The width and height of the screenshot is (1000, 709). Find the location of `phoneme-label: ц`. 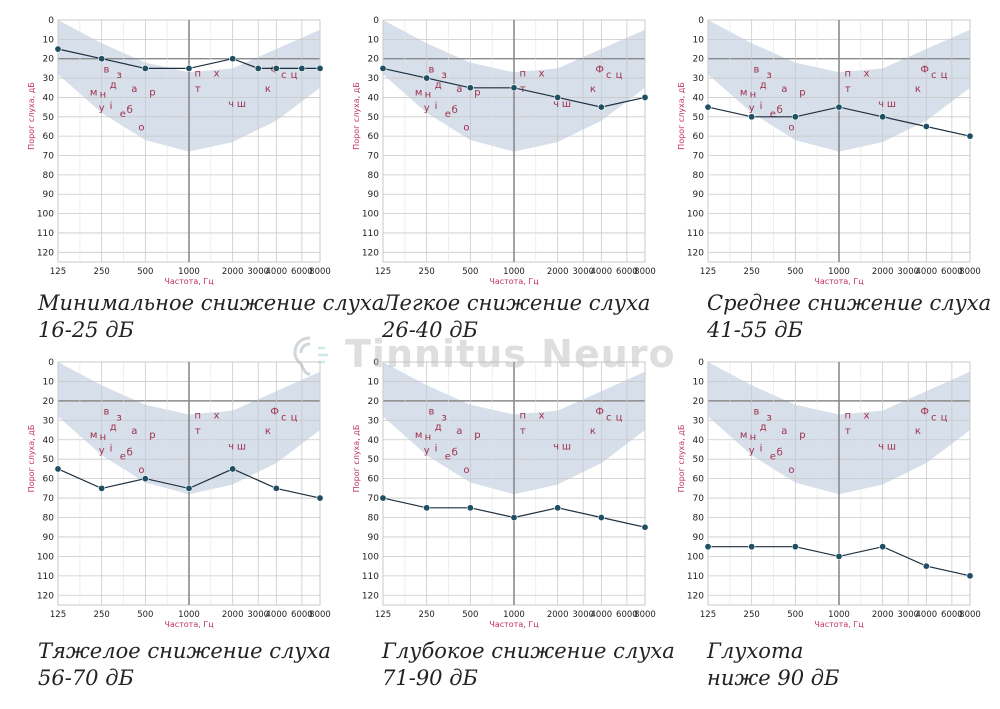

phoneme-label: ц is located at coordinates (944, 75).